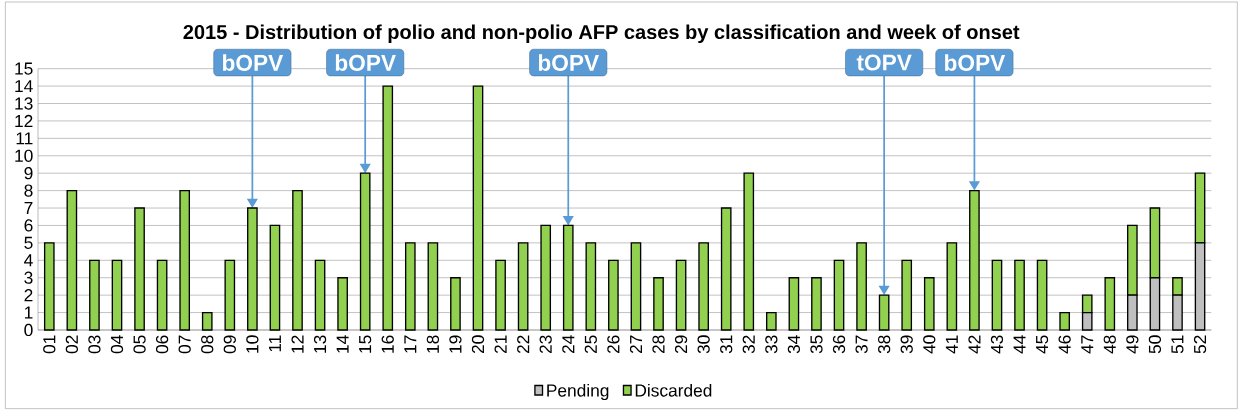 Image resolution: width=1240 pixels, height=410 pixels. Describe the element at coordinates (545, 344) in the screenshot. I see `x-tick-label: 23` at that location.